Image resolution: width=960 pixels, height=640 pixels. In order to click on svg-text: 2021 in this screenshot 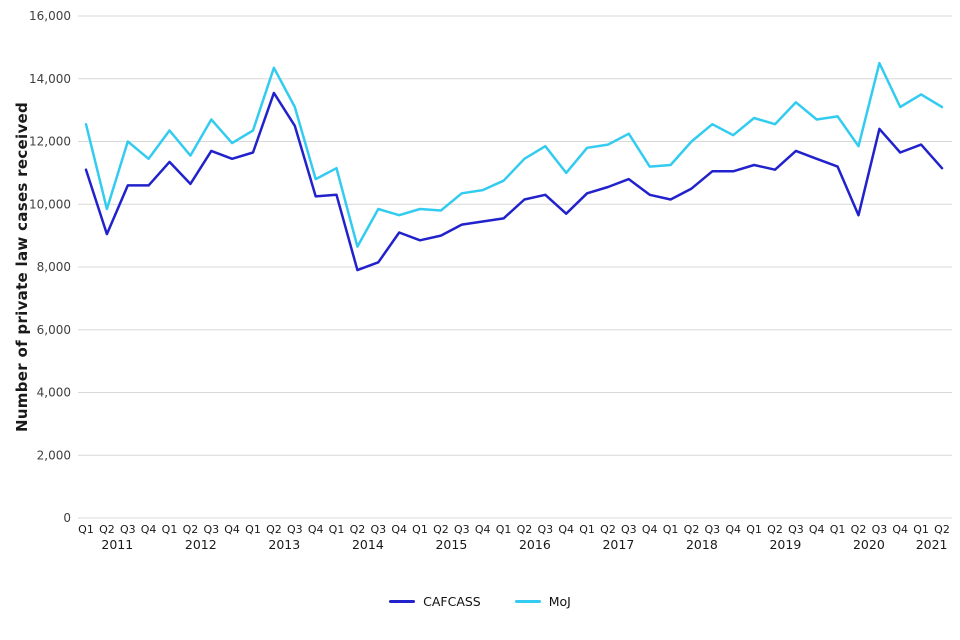, I will do `click(932, 544)`.